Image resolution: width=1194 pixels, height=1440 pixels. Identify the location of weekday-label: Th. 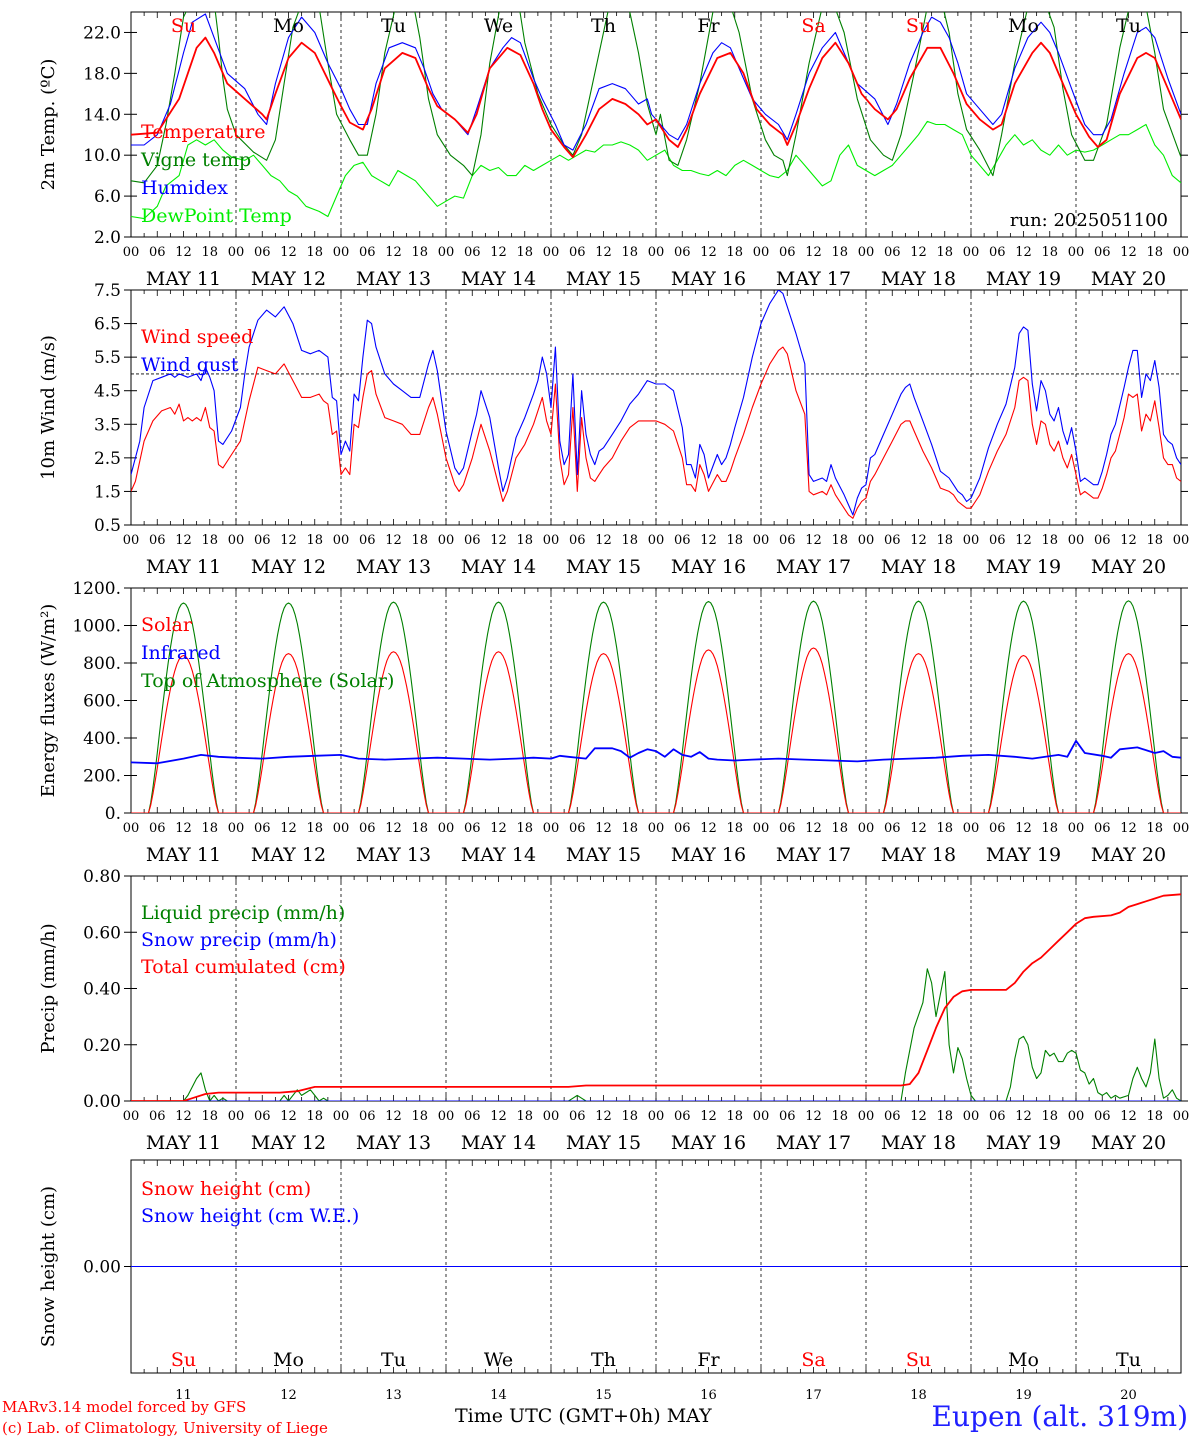
(603, 1360).